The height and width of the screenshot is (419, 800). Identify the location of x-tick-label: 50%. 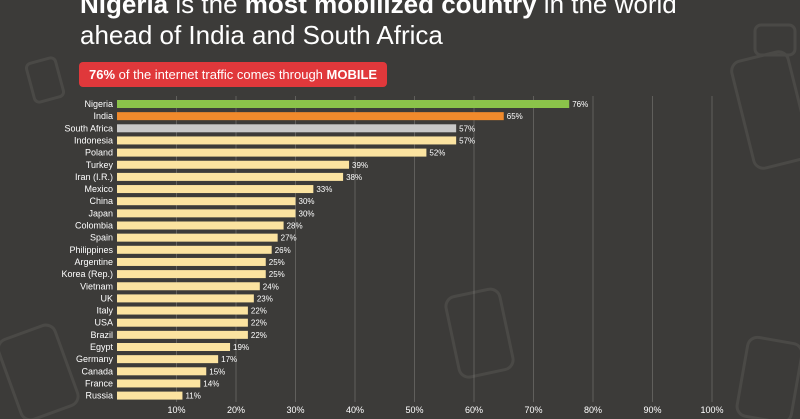
(414, 410).